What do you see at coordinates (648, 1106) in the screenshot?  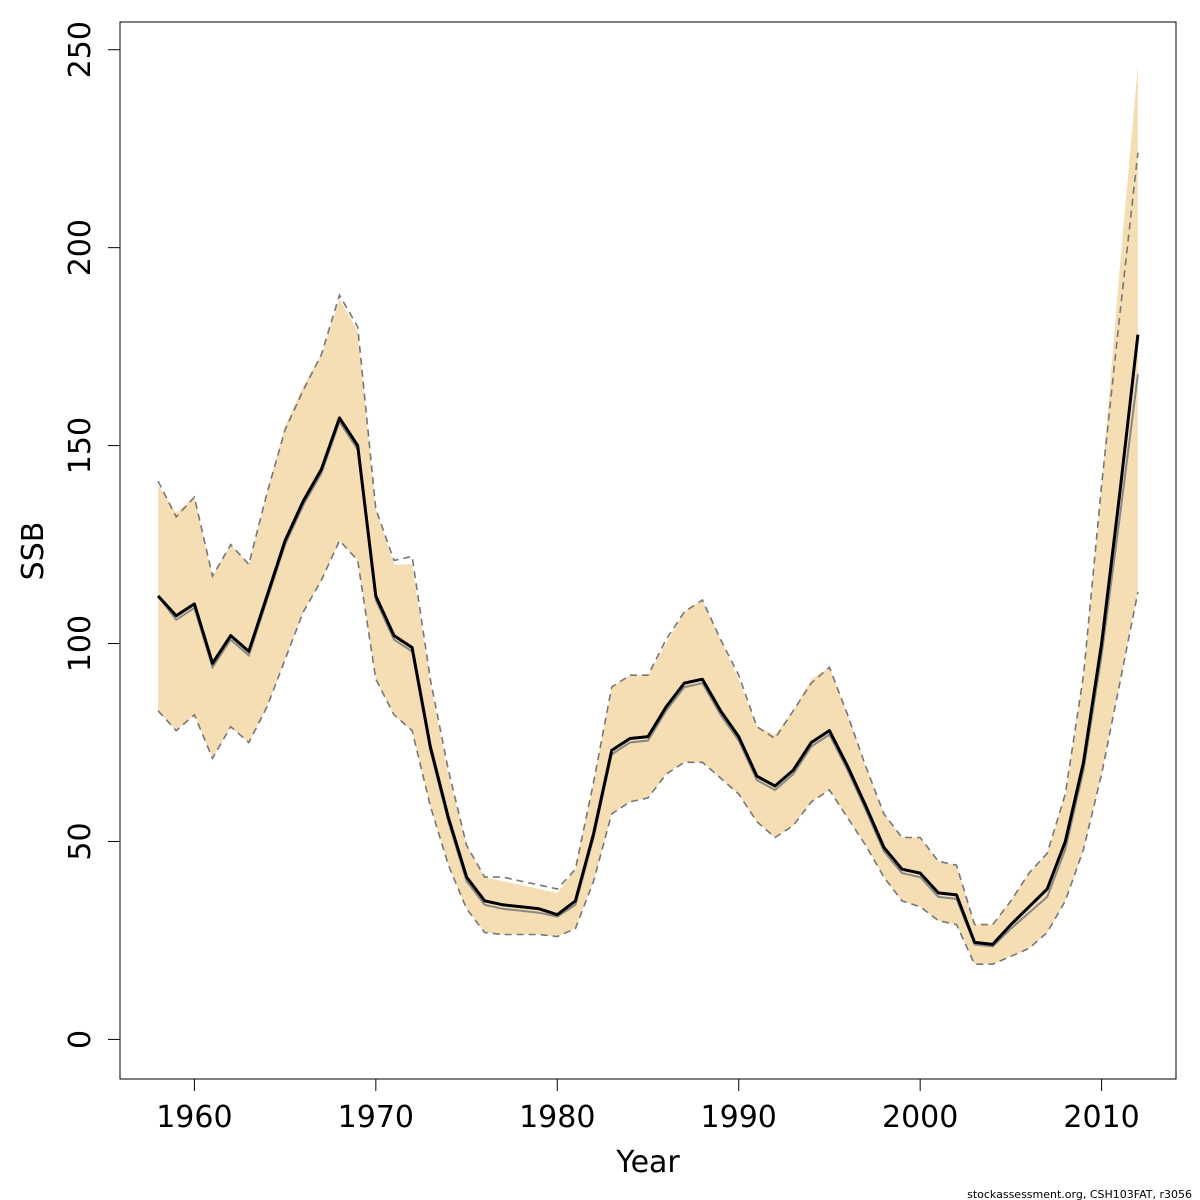 I see `x-axis: 1960 1970 1980 1990 2000 2010` at bounding box center [648, 1106].